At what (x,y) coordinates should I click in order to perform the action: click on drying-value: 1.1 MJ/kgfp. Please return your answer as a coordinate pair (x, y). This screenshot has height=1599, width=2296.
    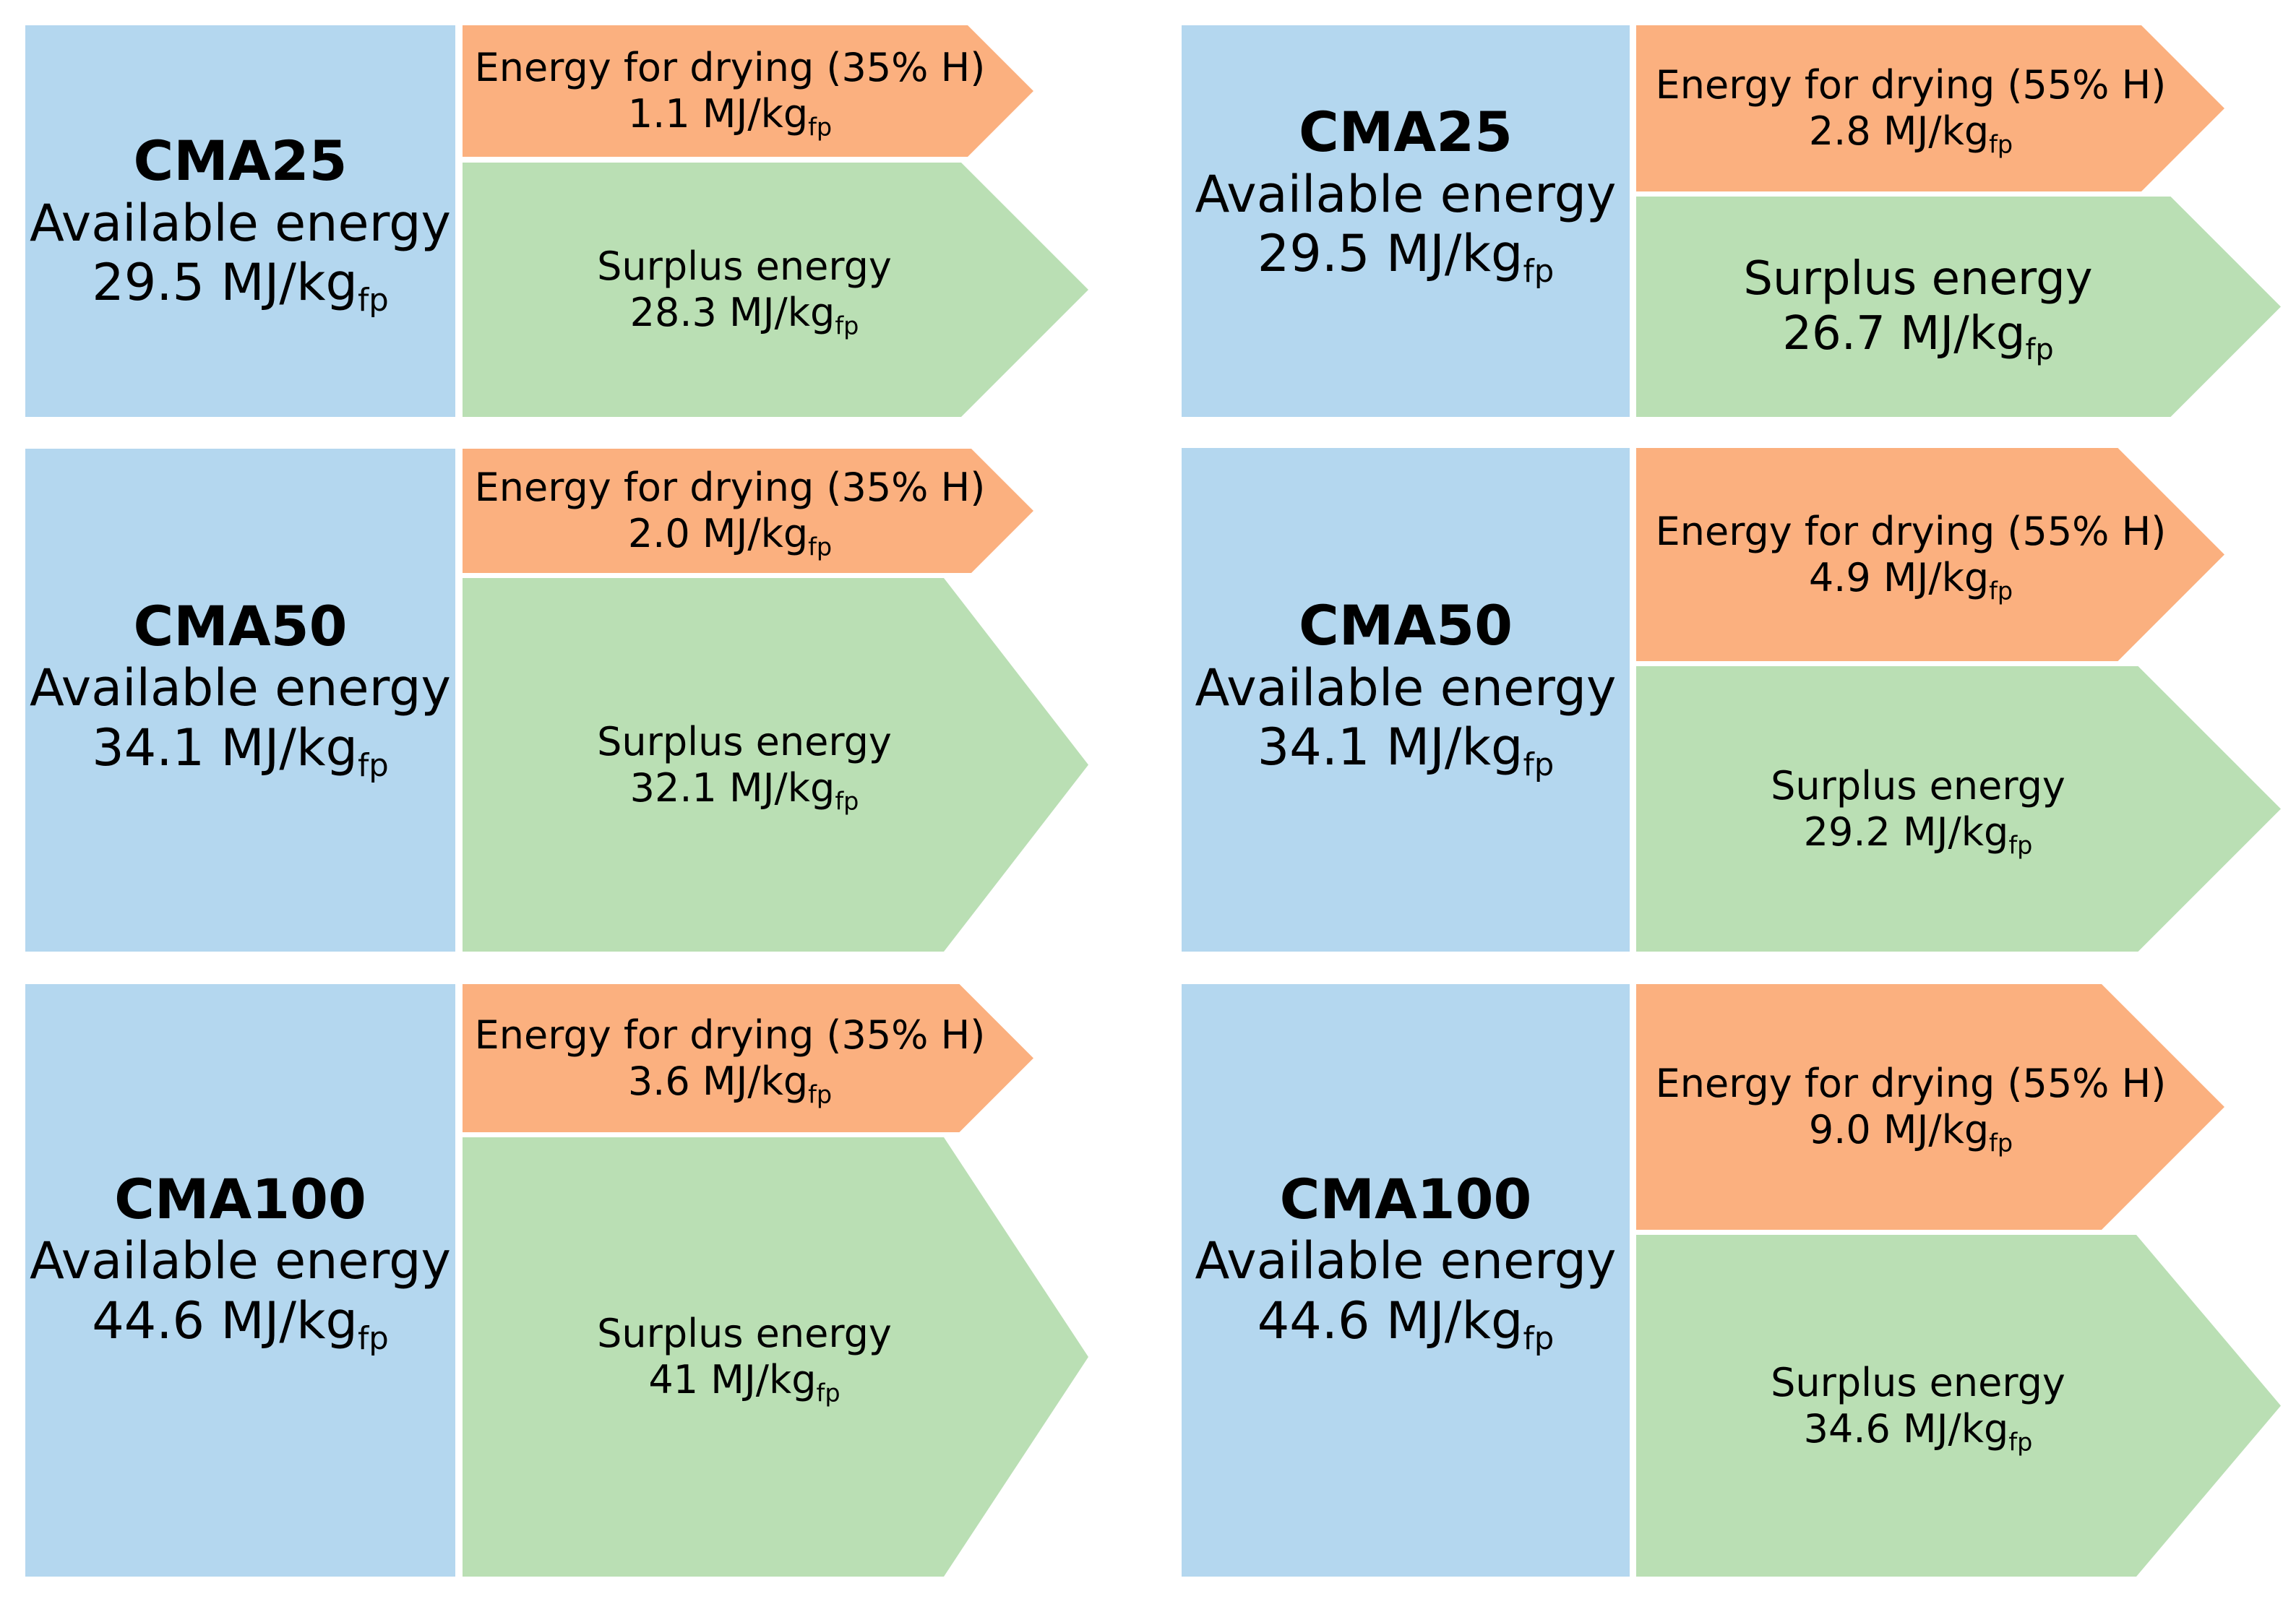
    Looking at the image, I should click on (730, 116).